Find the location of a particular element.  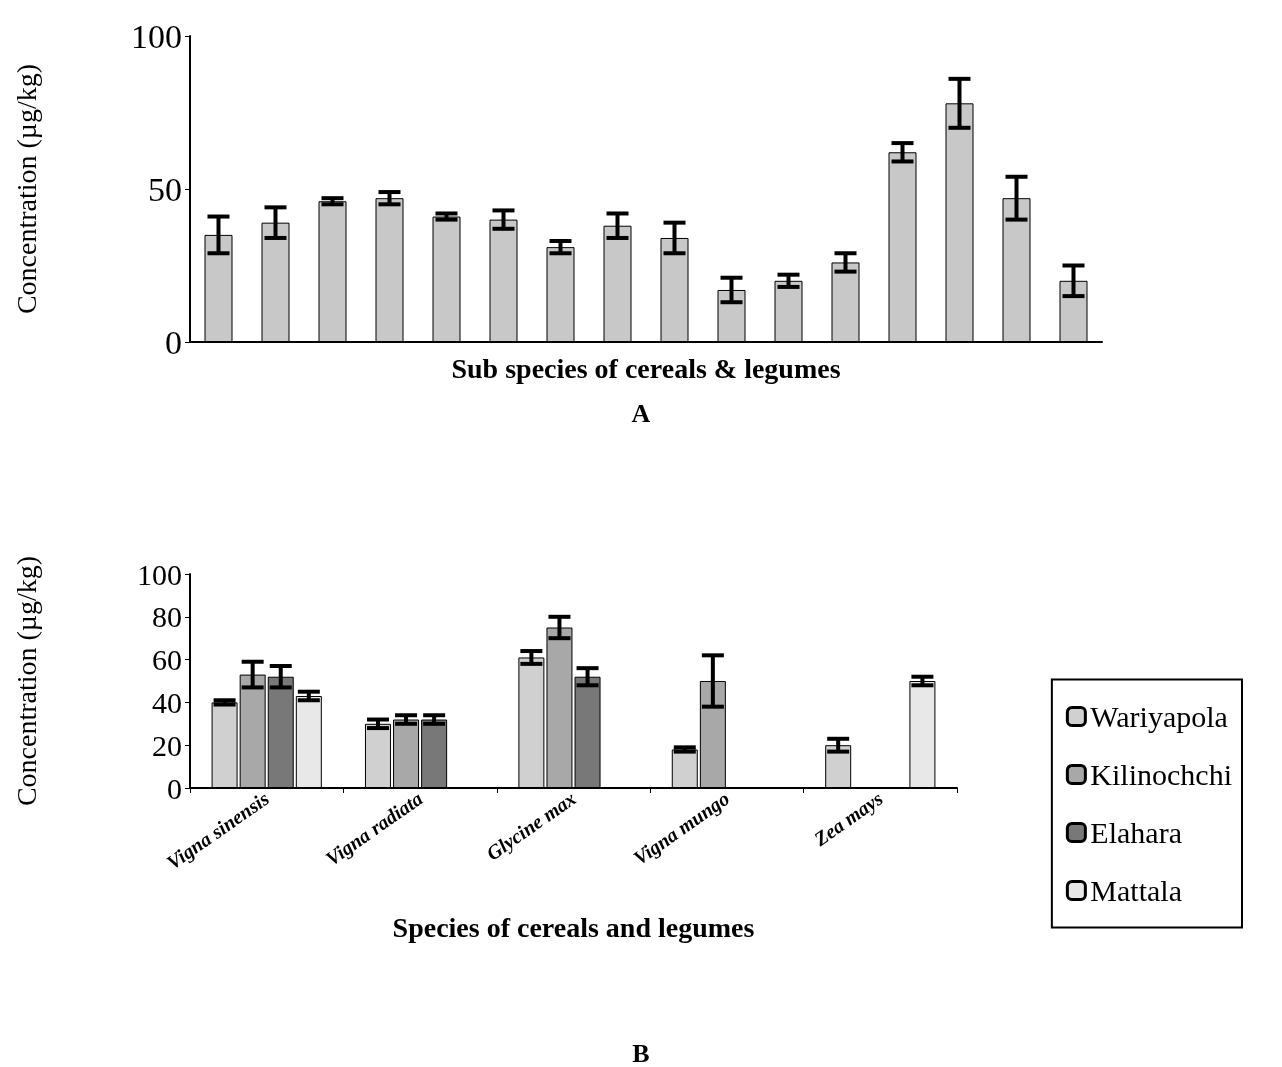

y-tick-label: 50 is located at coordinates (165, 189).